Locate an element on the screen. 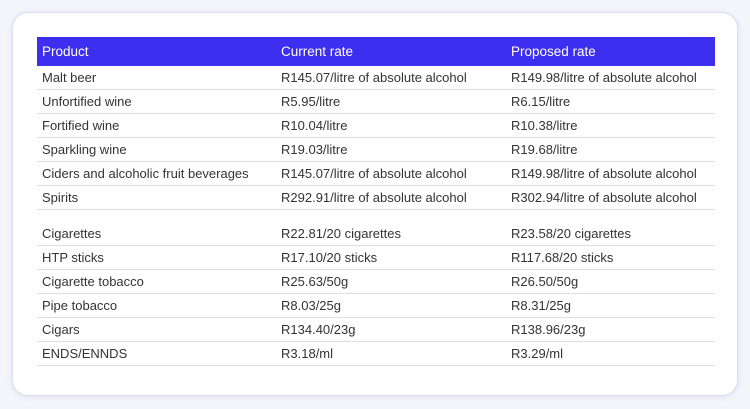 This screenshot has height=409, width=750. group-spacer is located at coordinates (376, 216).